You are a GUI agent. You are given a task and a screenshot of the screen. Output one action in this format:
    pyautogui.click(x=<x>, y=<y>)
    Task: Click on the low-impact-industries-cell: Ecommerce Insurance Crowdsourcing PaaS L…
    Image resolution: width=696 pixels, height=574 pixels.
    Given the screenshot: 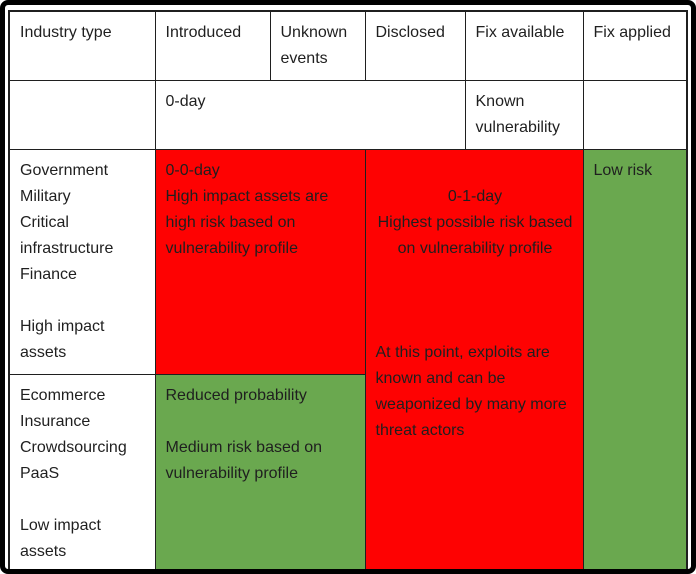 What is the action you would take?
    pyautogui.click(x=82, y=471)
    